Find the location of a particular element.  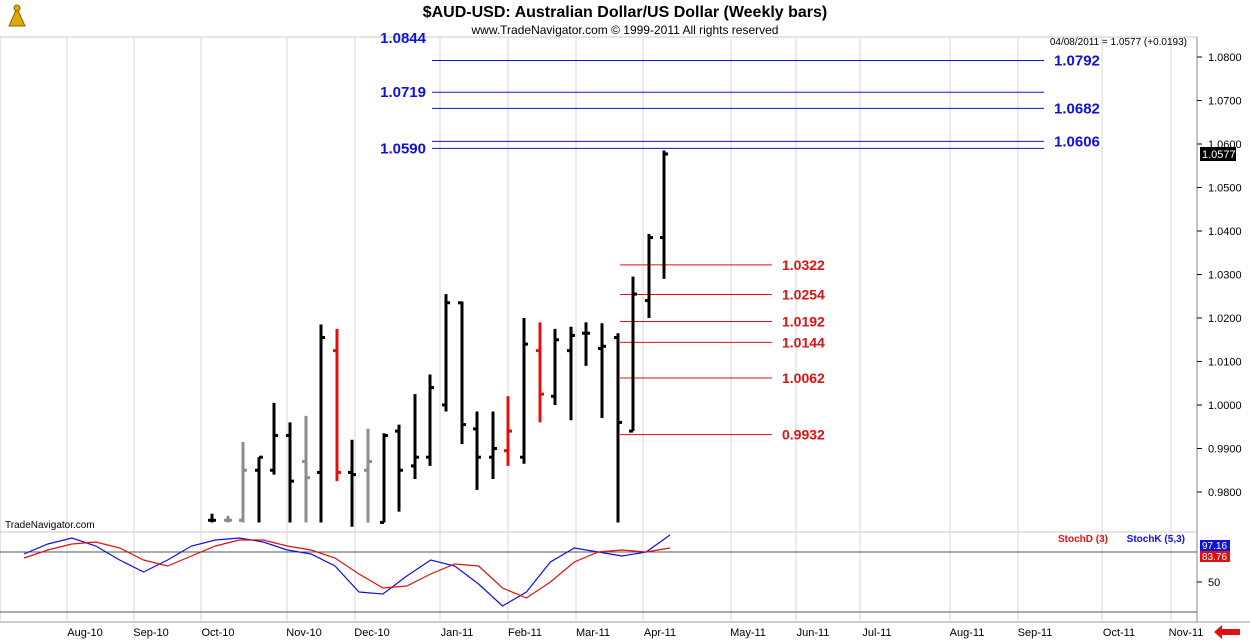

x-tick-label: Mar-11 is located at coordinates (593, 633).